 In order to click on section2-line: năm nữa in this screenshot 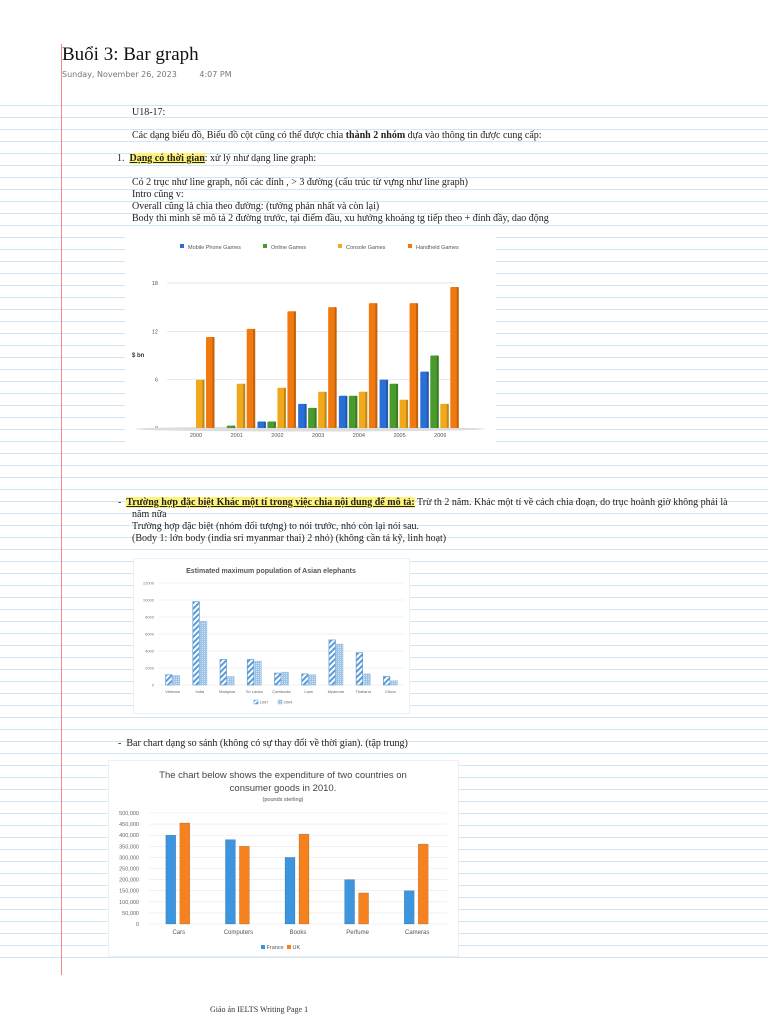, I will do `click(149, 514)`.